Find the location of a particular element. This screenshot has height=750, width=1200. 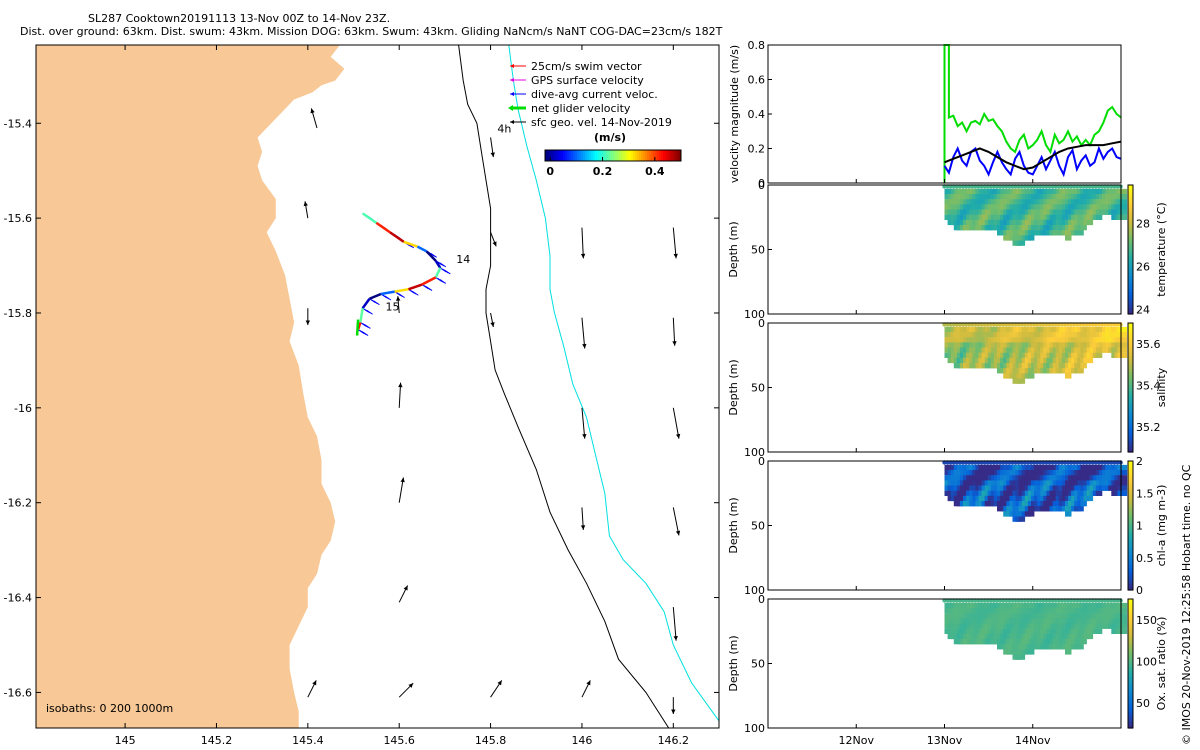

section-panel-temperature: 0 50 100 Depth (m) 24 26 28 temperature (°C) is located at coordinates (947, 250).